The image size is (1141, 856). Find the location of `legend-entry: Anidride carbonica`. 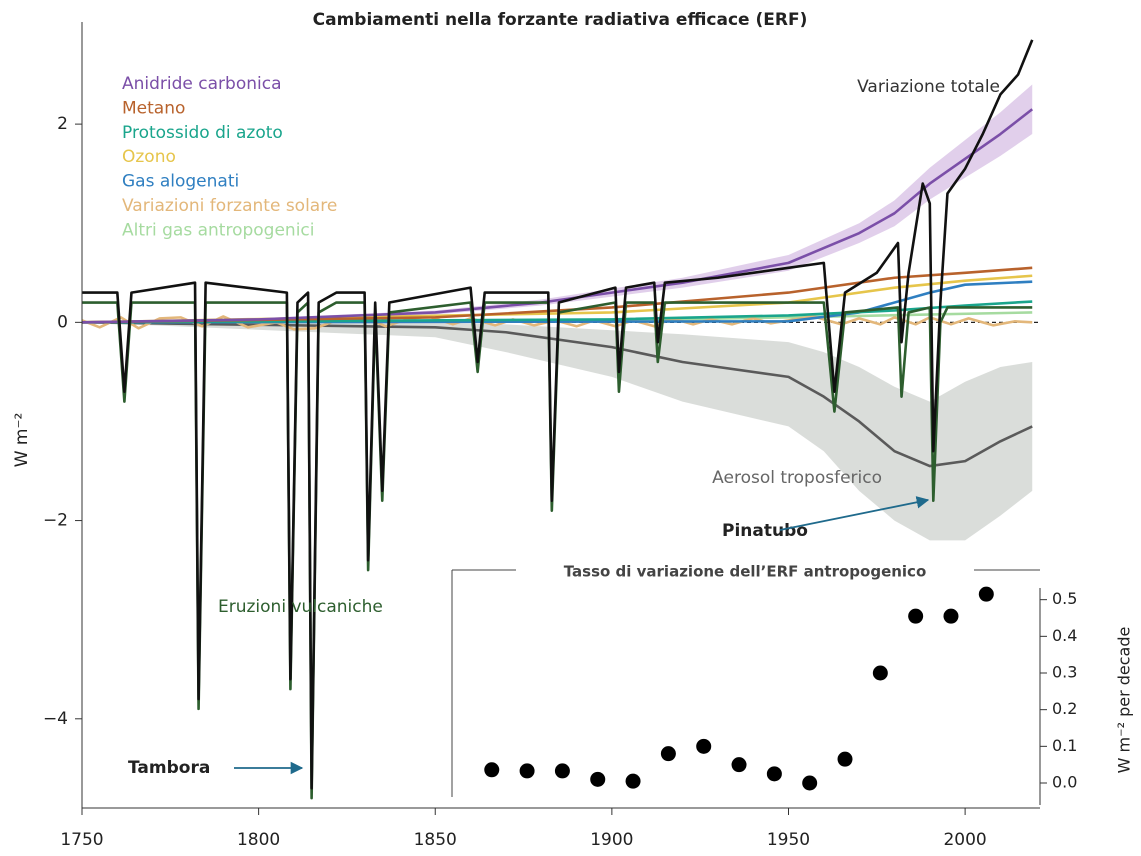

legend-entry: Anidride carbonica is located at coordinates (202, 84).